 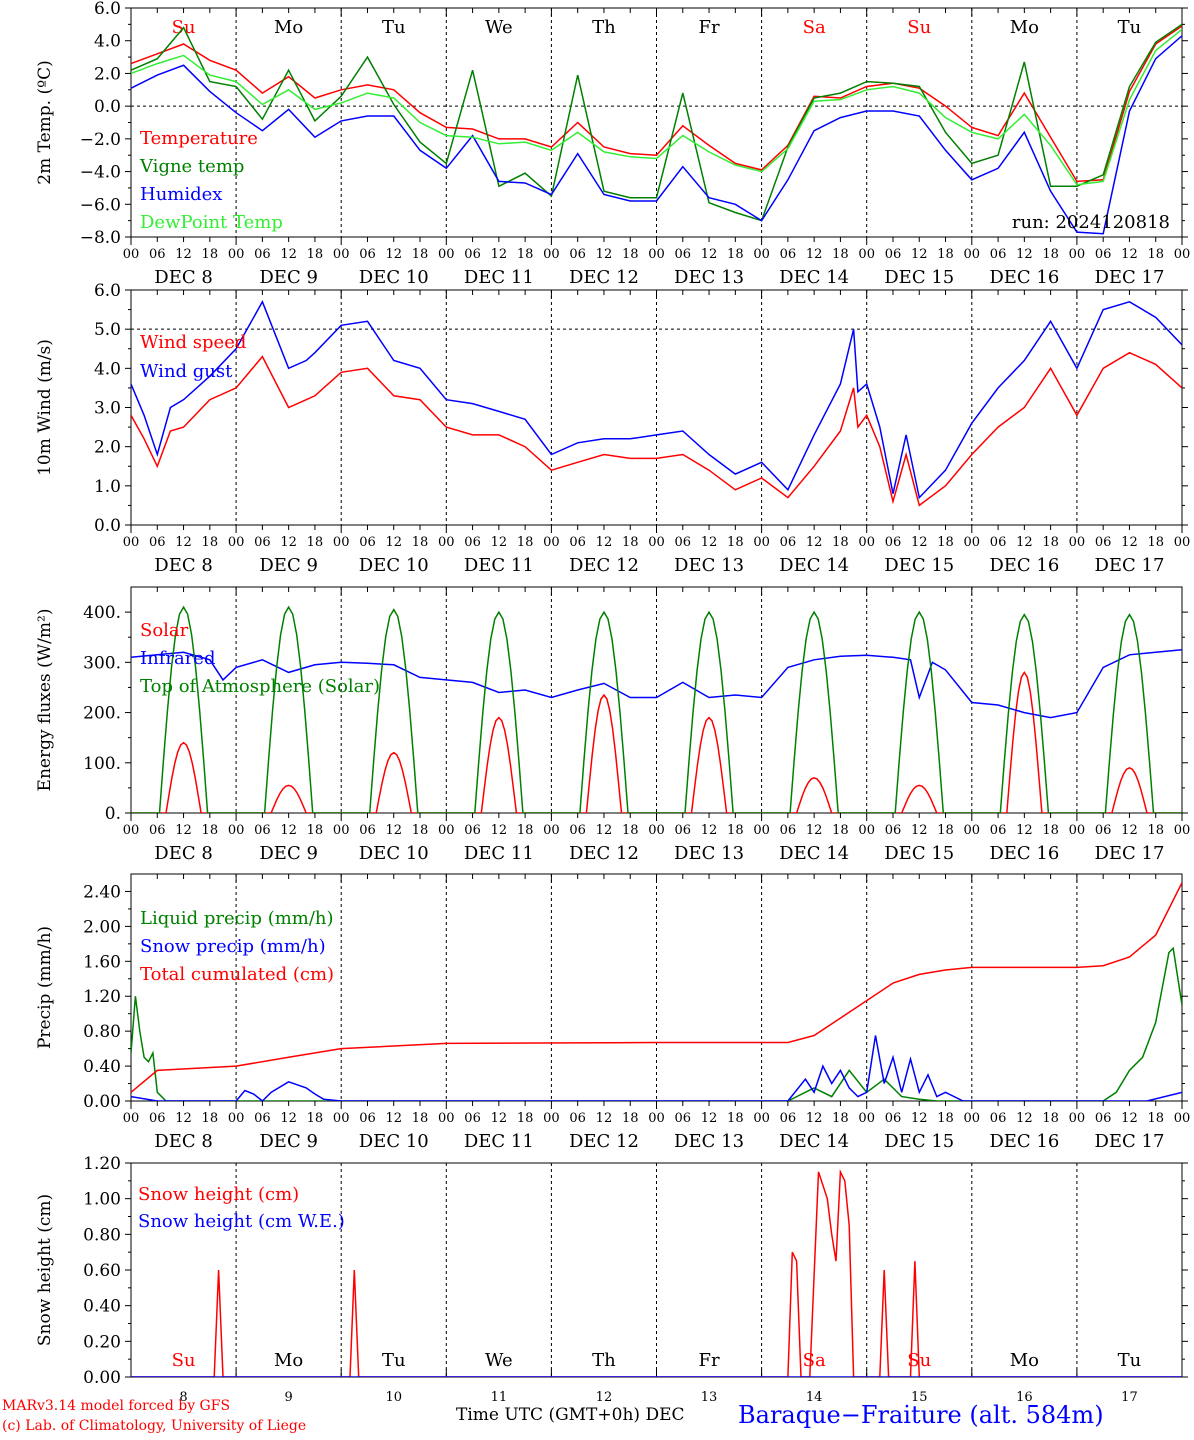 I want to click on panel-wind-date-label: DEC 9, so click(x=288, y=565).